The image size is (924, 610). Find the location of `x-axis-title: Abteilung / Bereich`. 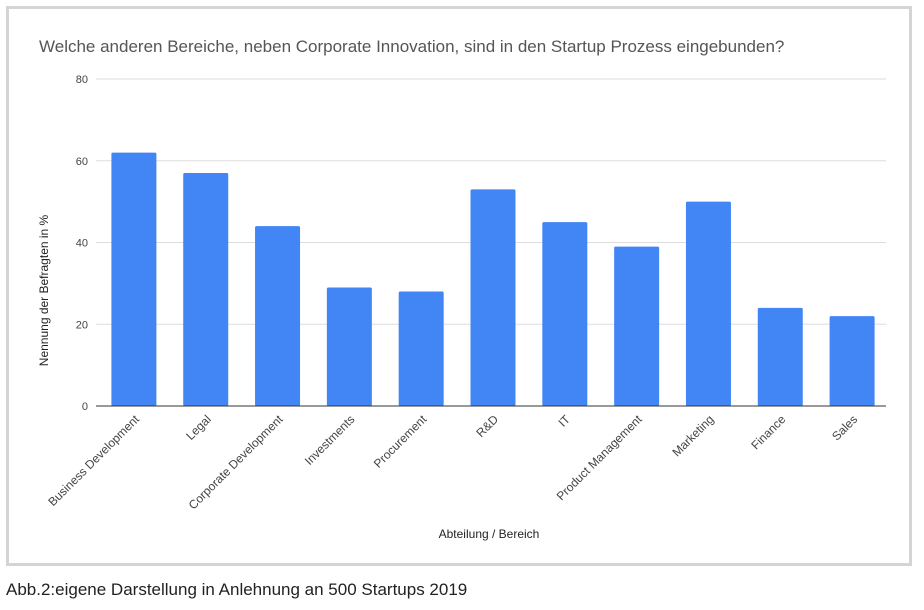

x-axis-title: Abteilung / Bereich is located at coordinates (489, 534).